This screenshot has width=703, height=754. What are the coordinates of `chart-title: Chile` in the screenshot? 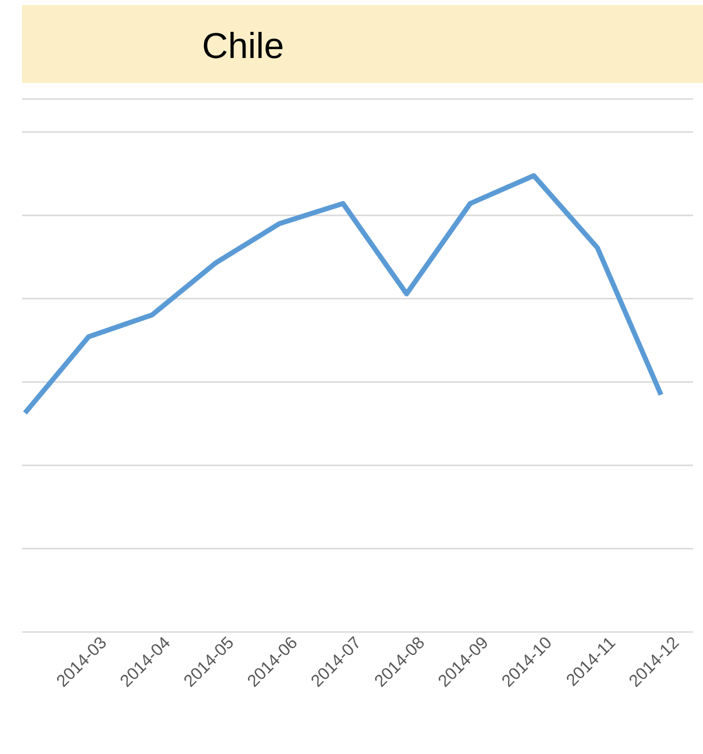 It's located at (243, 45).